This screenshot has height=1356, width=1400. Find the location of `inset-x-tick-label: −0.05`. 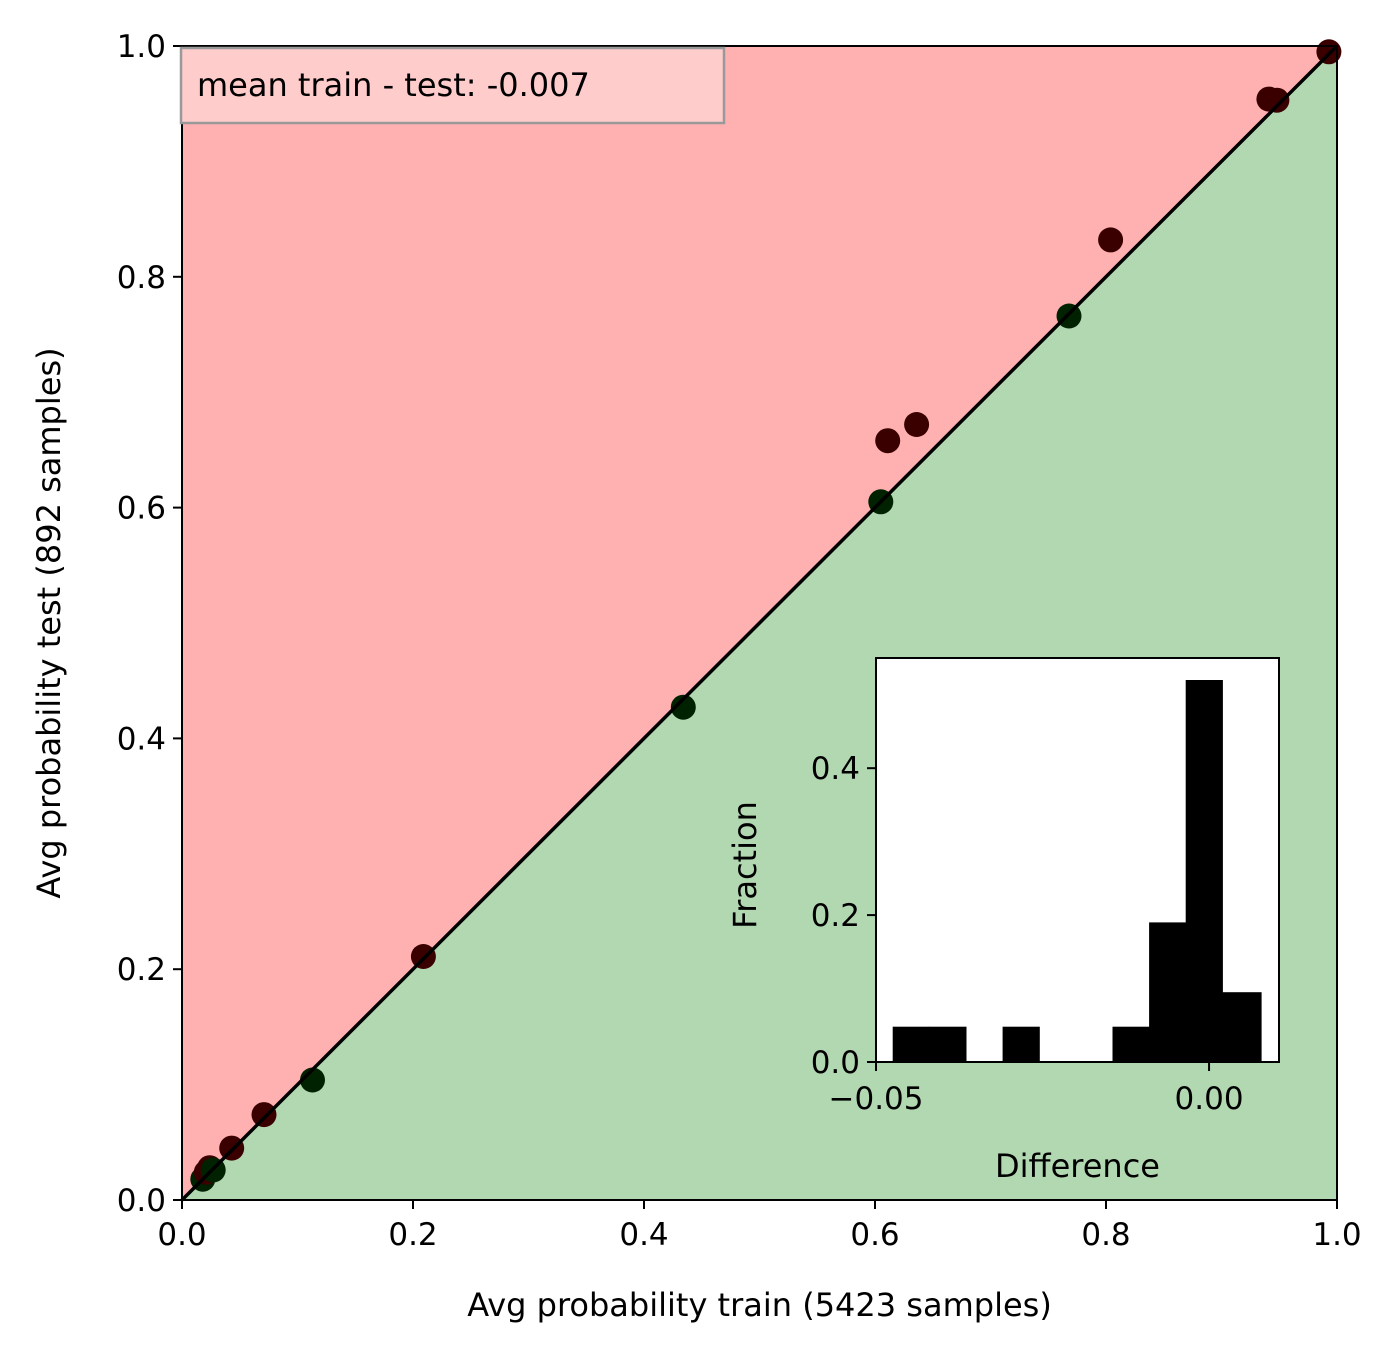

inset-x-tick-label: −0.05 is located at coordinates (876, 1099).